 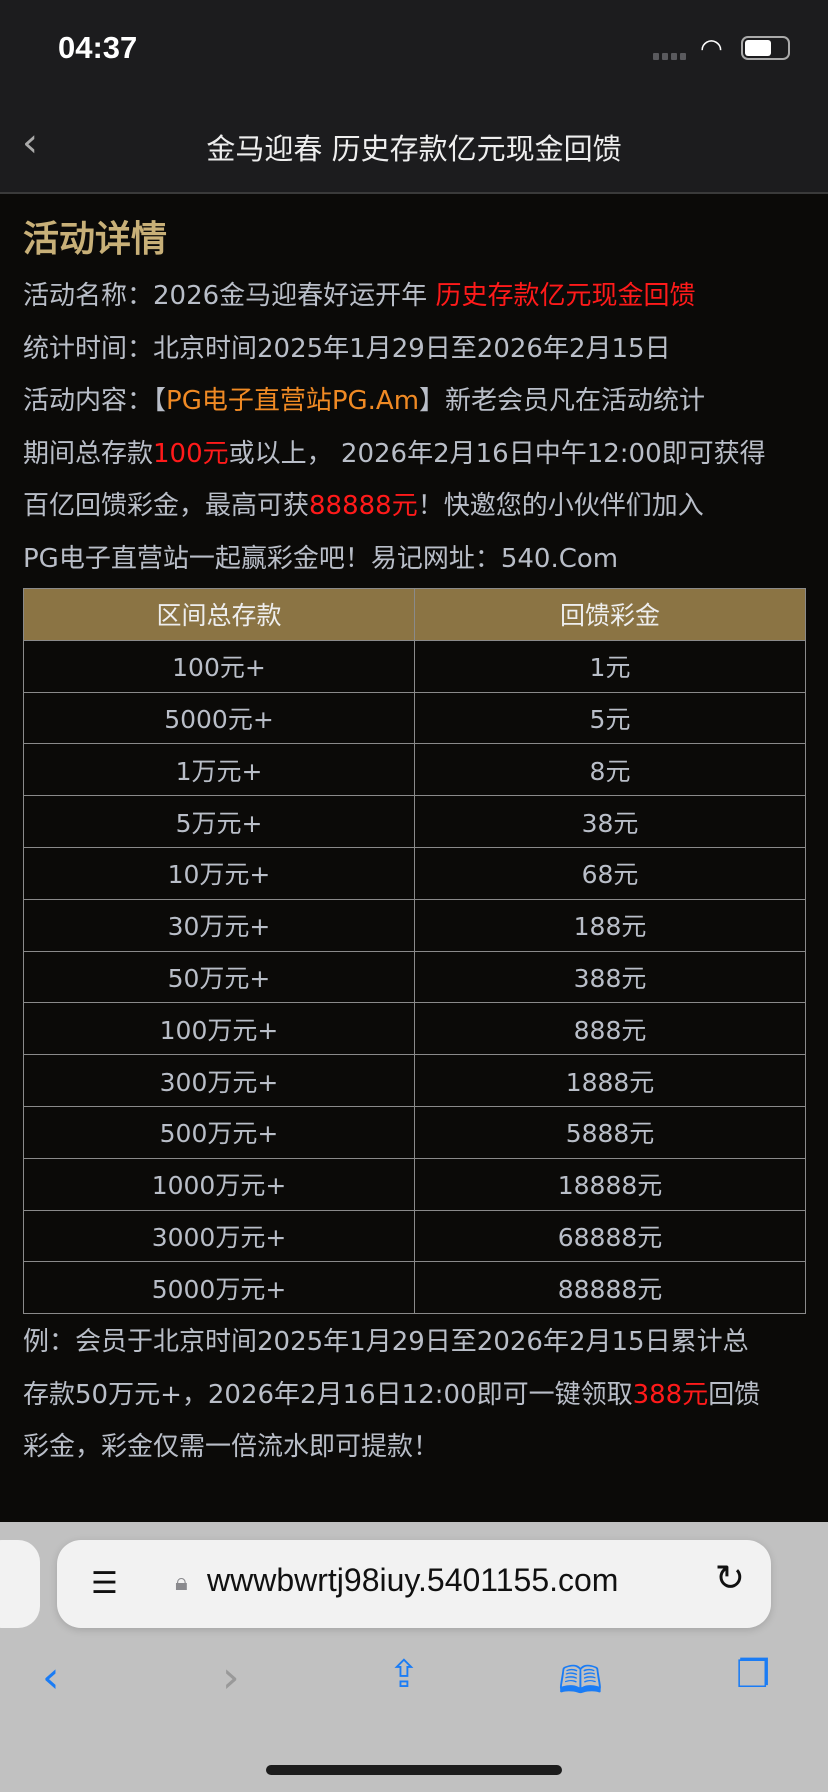 What do you see at coordinates (414, 1770) in the screenshot?
I see `home-indicator` at bounding box center [414, 1770].